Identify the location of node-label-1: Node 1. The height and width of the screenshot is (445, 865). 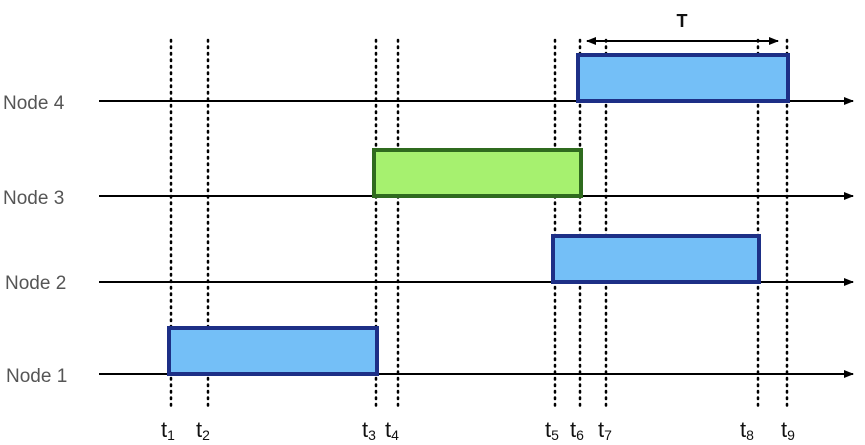
(36, 376).